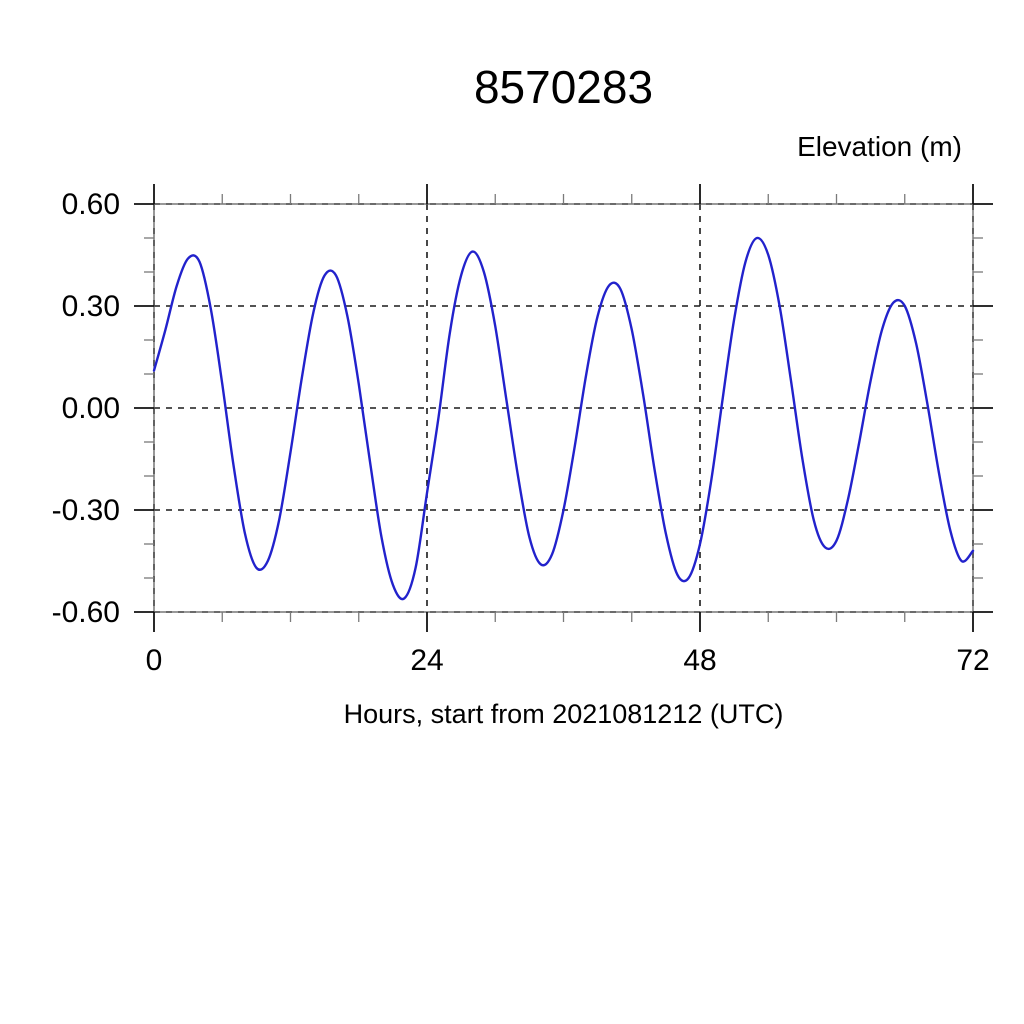 The height and width of the screenshot is (1024, 1024). Describe the element at coordinates (972, 660) in the screenshot. I see `x-tick-label: 72` at that location.